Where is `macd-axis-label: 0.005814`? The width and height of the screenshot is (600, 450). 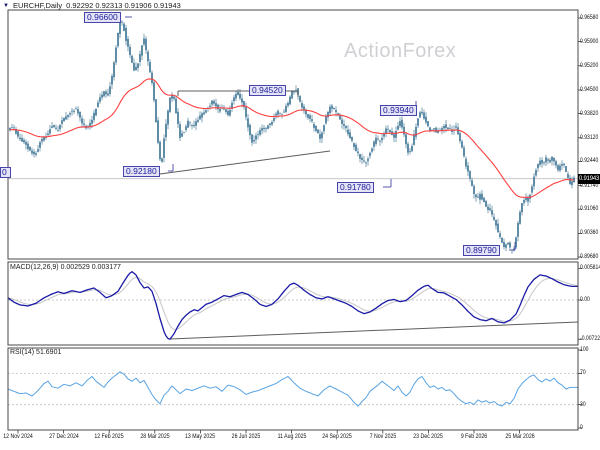
macd-axis-label: 0.005814 is located at coordinates (590, 268).